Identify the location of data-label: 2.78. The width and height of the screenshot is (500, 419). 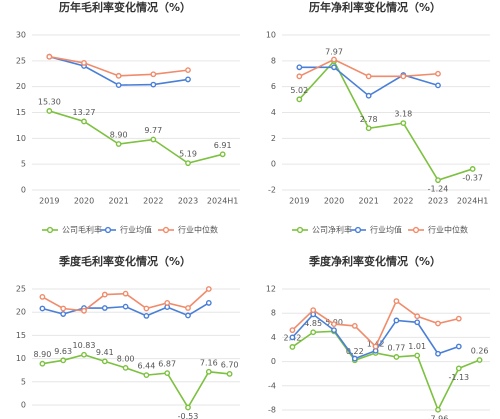
(369, 119).